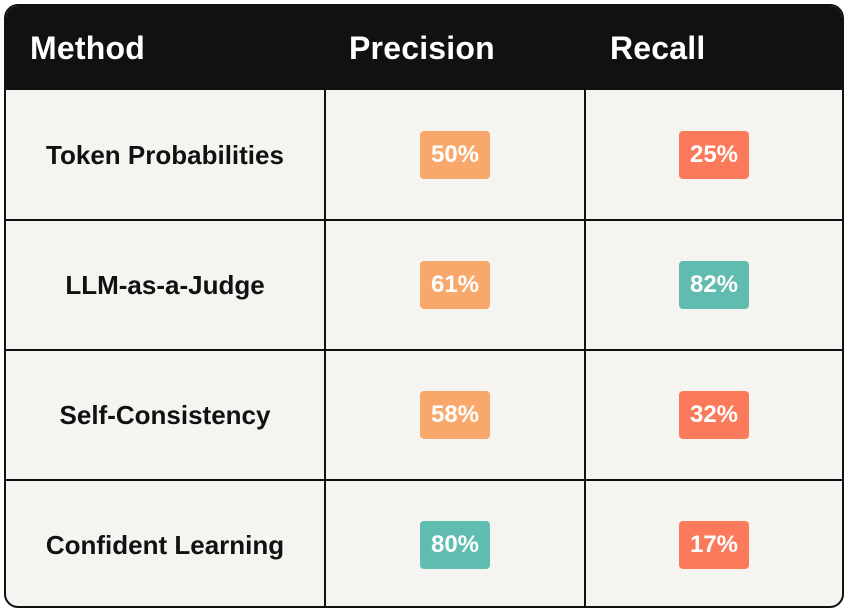  I want to click on table-header: Method Precision Recall, so click(424, 48).